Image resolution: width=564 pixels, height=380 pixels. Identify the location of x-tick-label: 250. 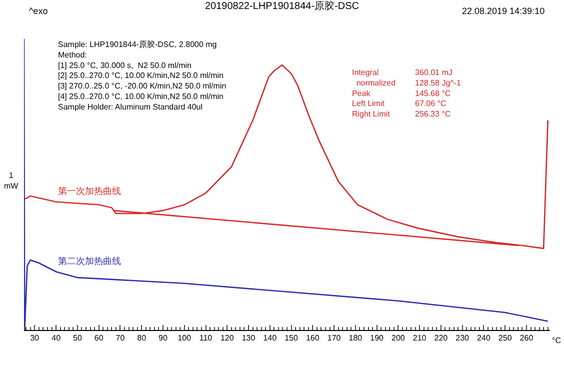
(505, 338).